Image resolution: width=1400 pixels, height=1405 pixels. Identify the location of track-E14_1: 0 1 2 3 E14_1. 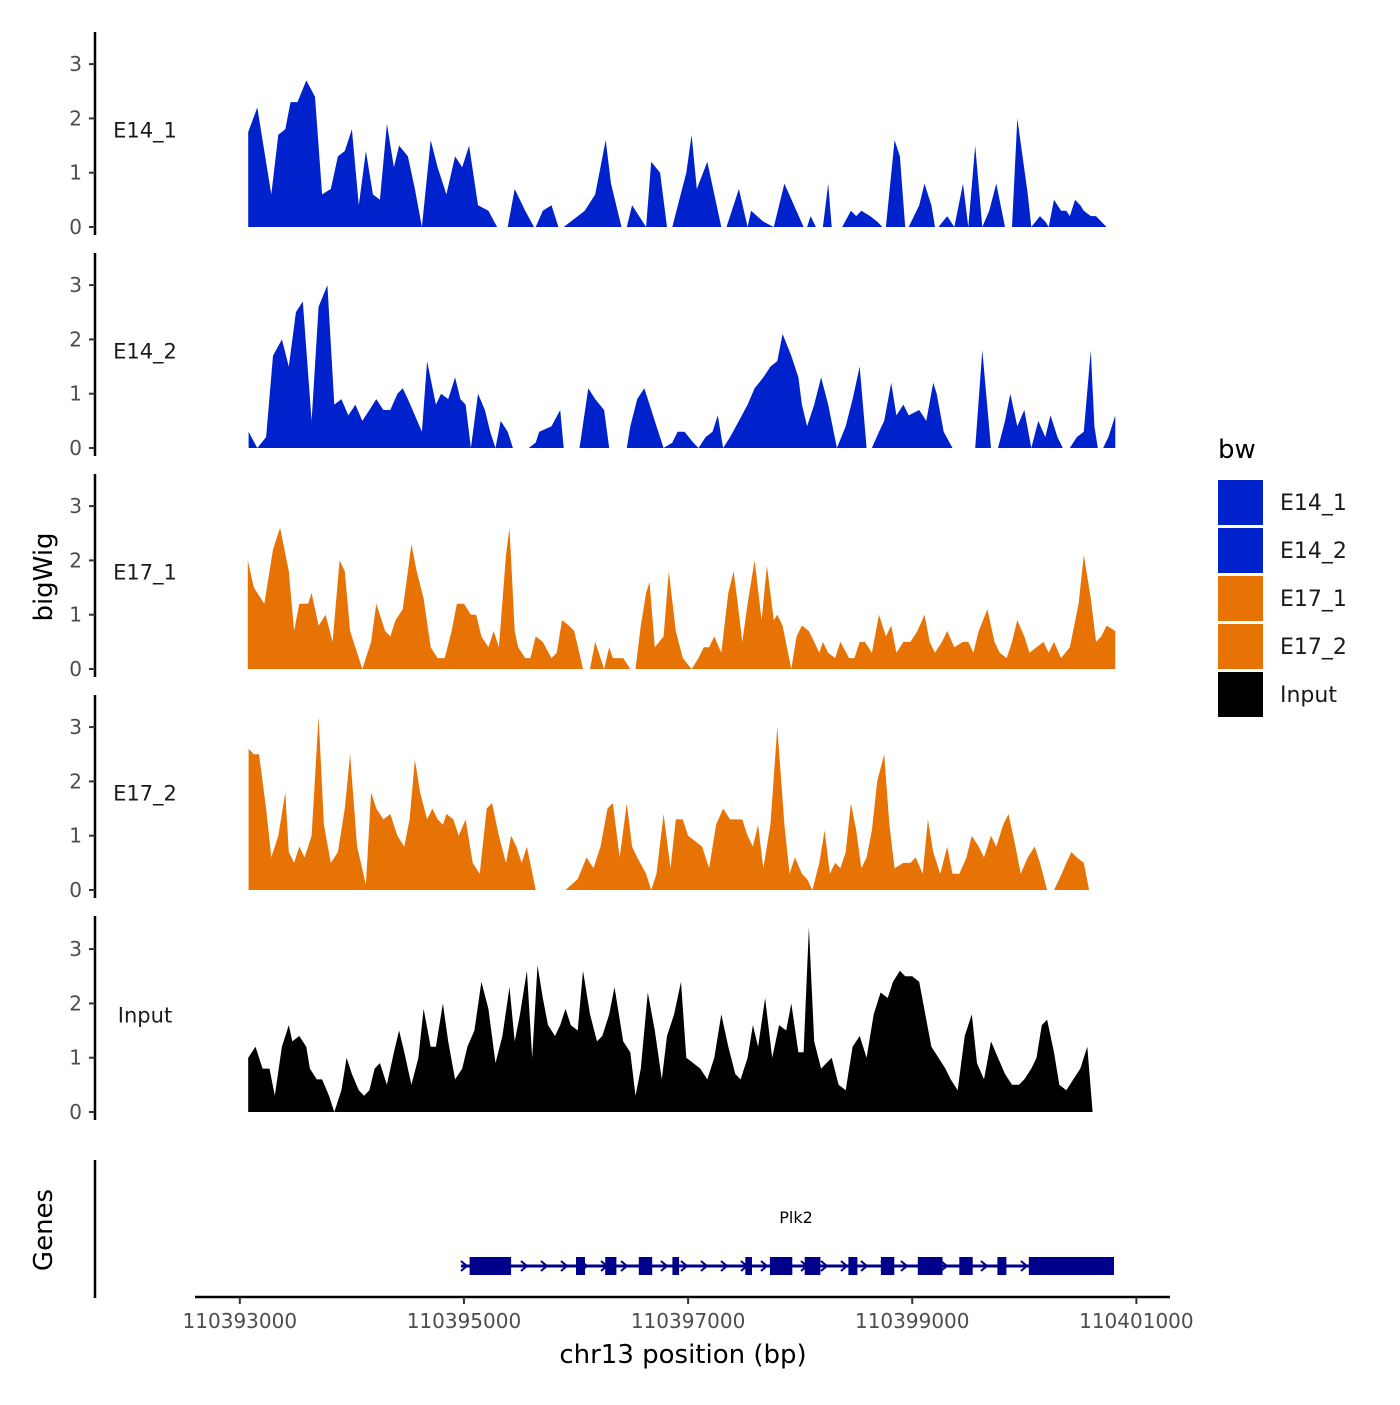
(592, 135).